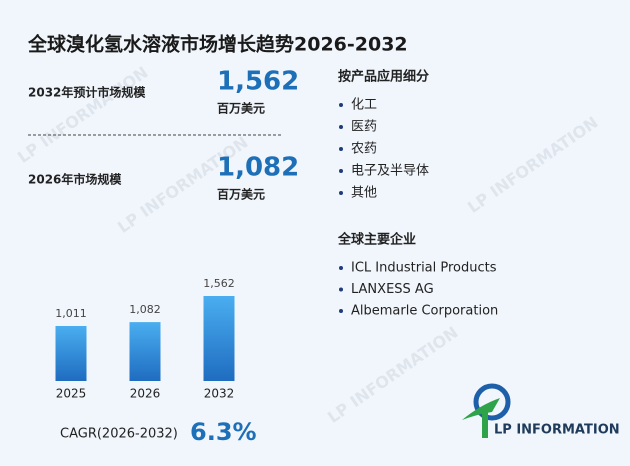  What do you see at coordinates (424, 311) in the screenshot?
I see `list-item: Albemarle Corporation` at bounding box center [424, 311].